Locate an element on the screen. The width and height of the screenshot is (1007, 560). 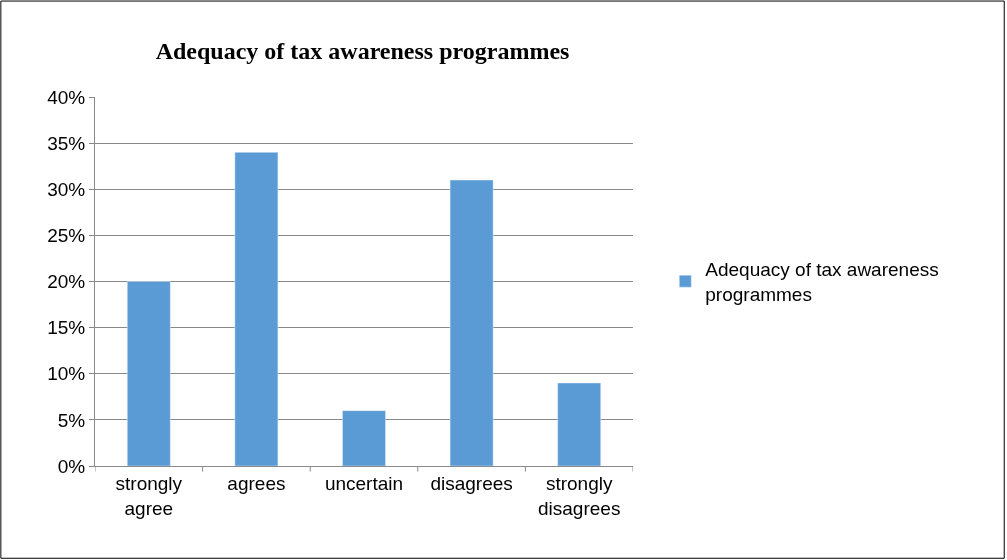
y-tick-label: 20% is located at coordinates (66, 282).